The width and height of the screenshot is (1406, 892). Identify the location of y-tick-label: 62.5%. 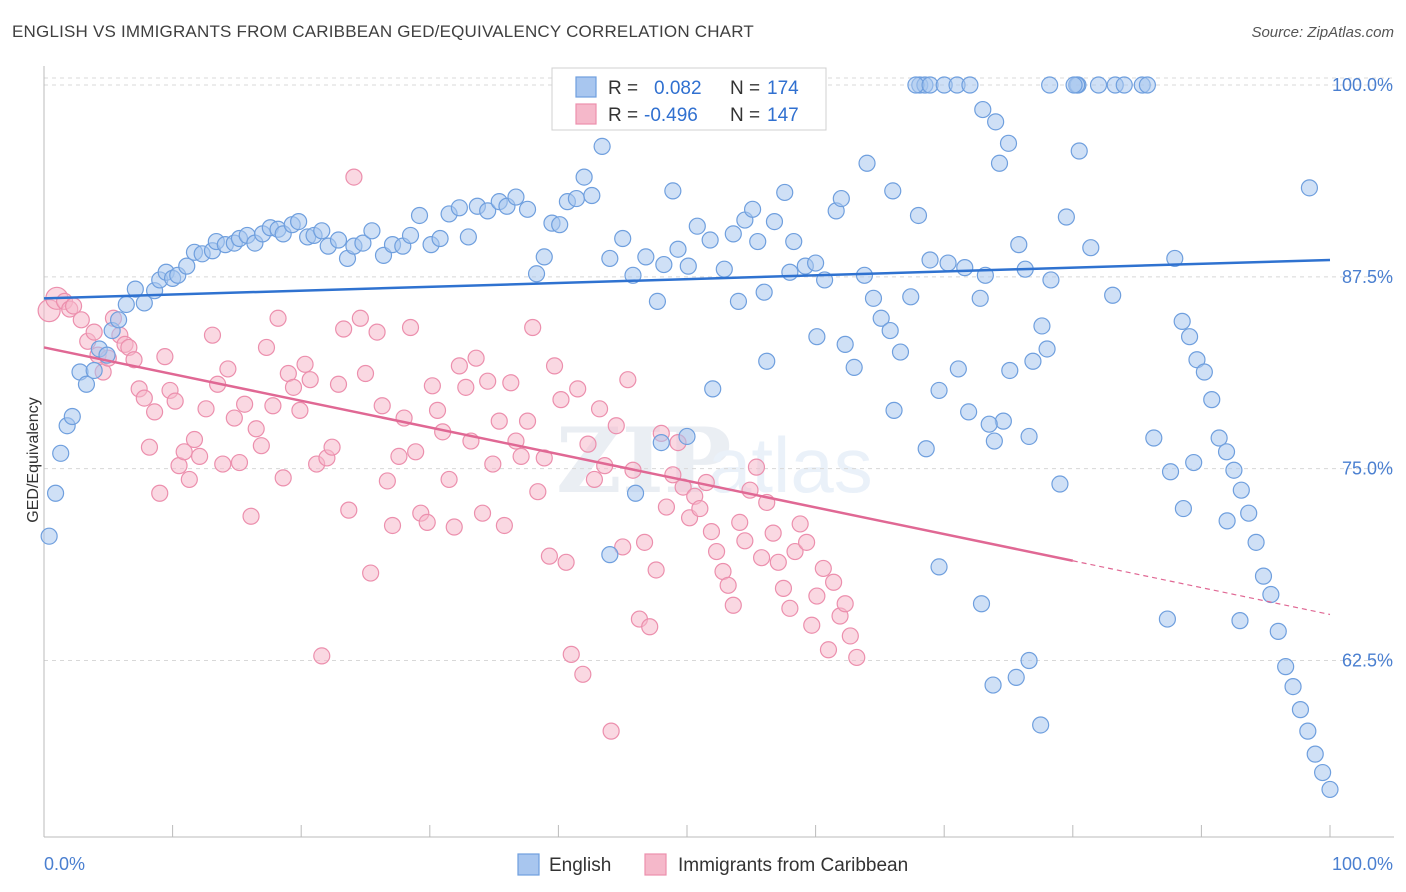
(1367, 661).